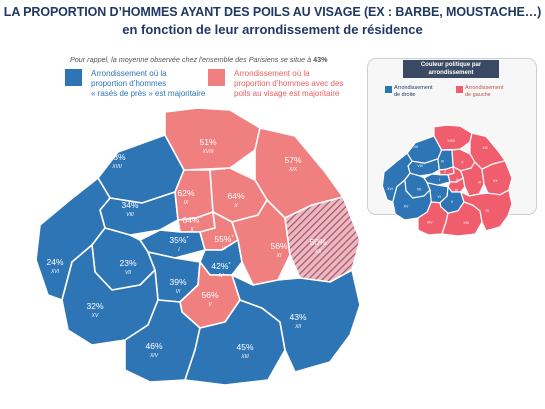  Describe the element at coordinates (55, 272) in the screenshot. I see `district-xvi-numeral: XVI` at that location.